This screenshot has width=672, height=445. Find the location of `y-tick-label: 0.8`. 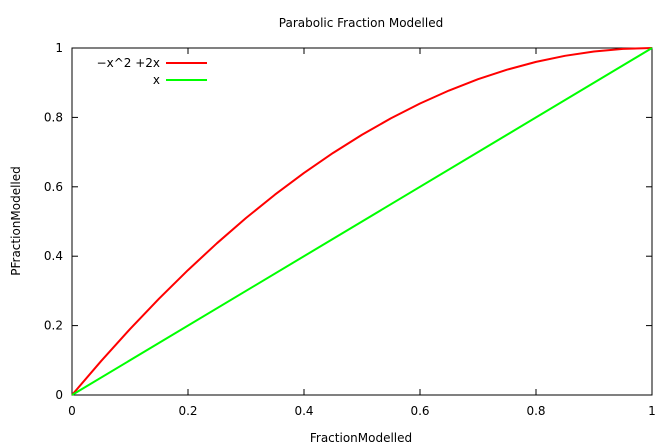

y-tick-label: 0.8 is located at coordinates (53, 117).